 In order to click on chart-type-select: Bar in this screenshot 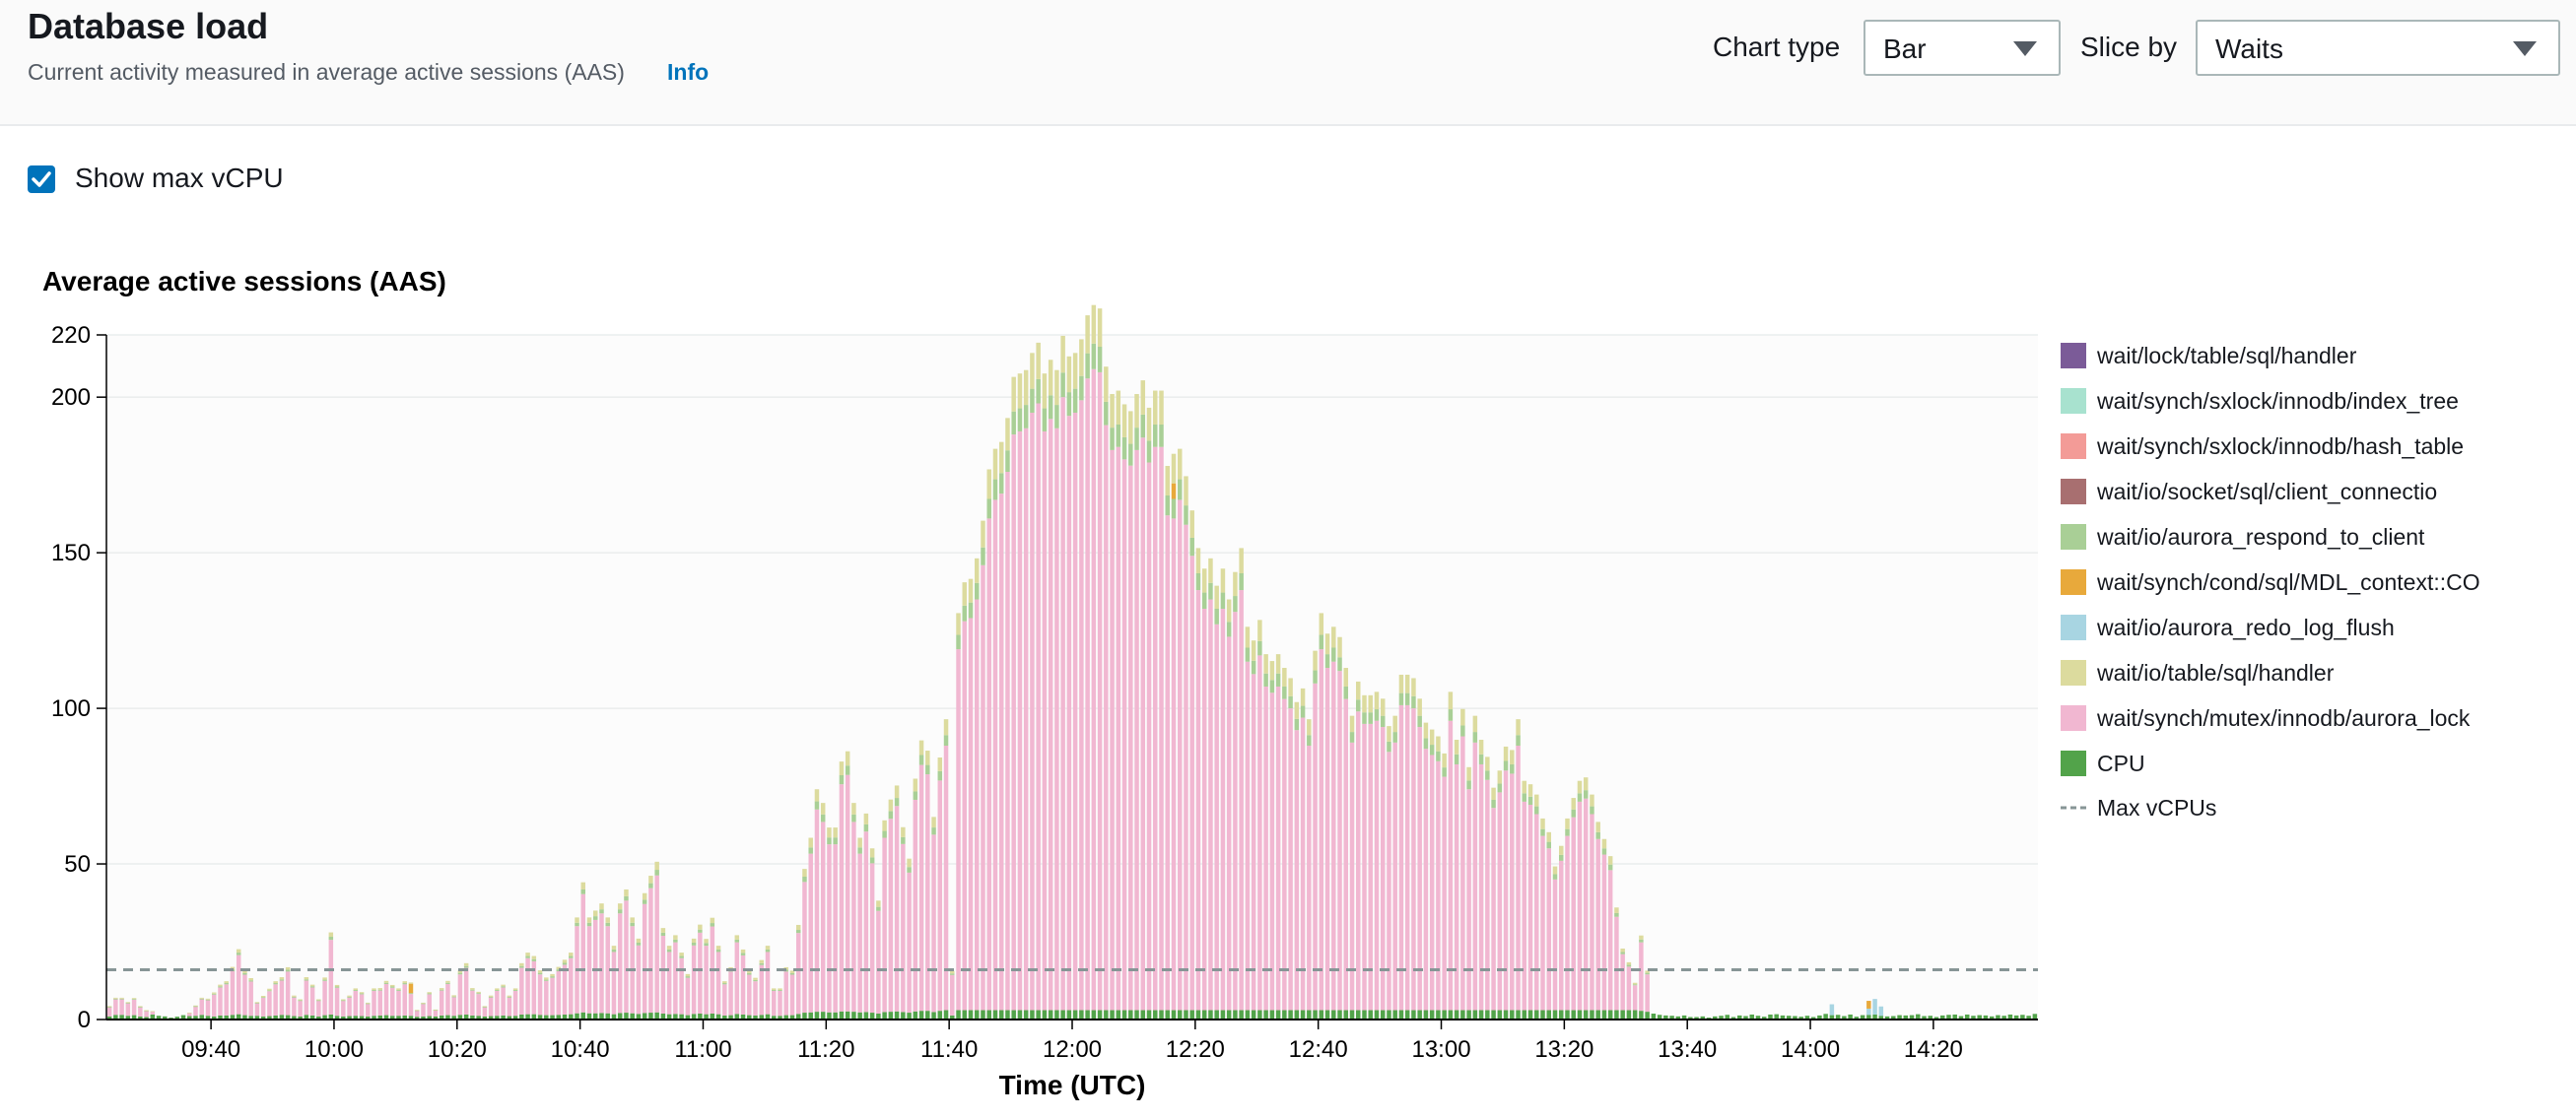, I will do `click(1962, 48)`.